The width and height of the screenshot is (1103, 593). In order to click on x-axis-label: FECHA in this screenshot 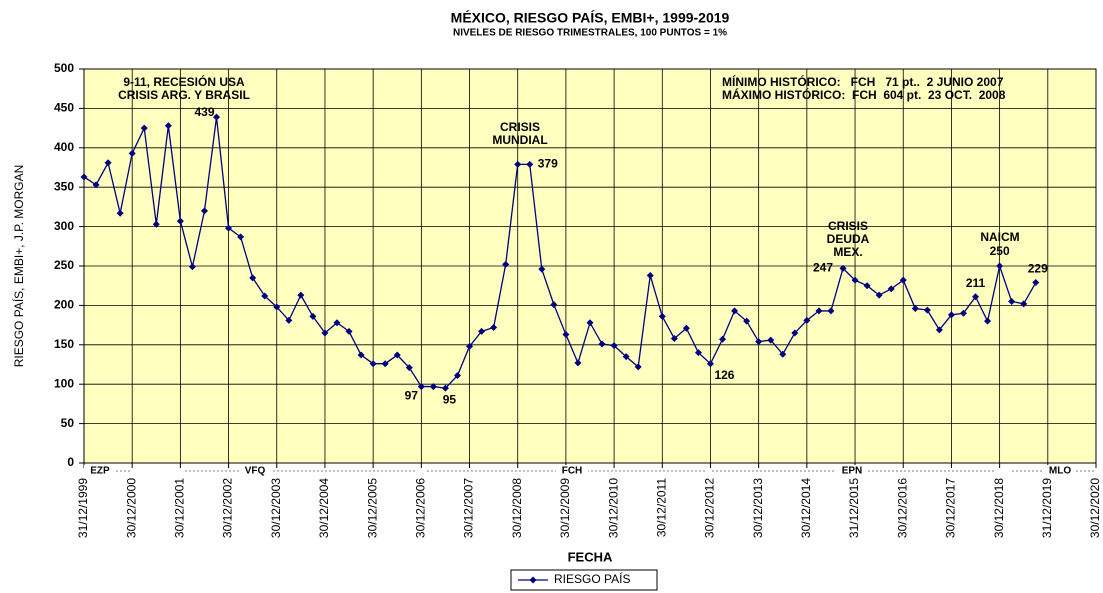, I will do `click(590, 556)`.